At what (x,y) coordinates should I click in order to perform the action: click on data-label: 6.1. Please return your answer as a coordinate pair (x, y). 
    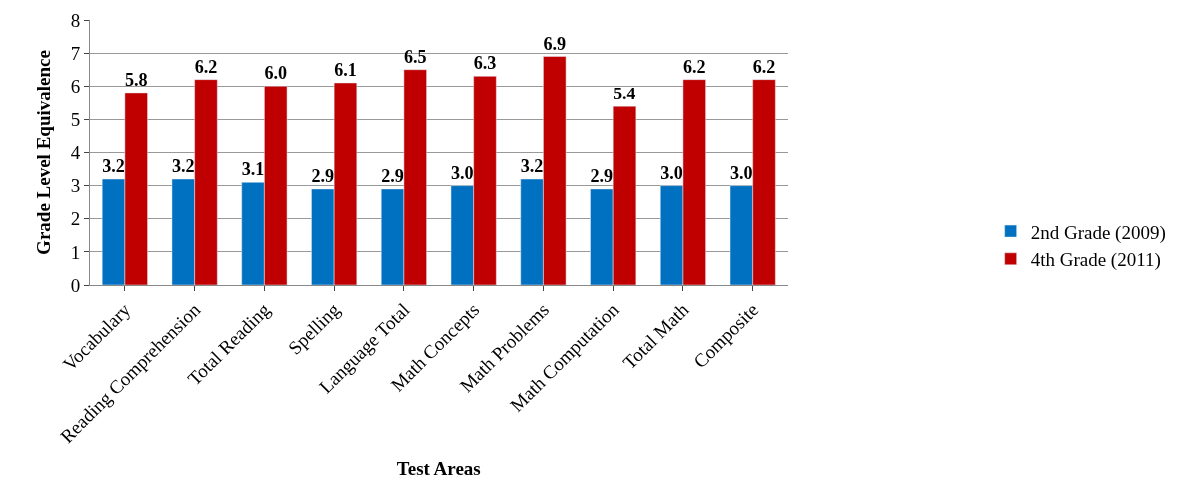
    Looking at the image, I should click on (345, 70).